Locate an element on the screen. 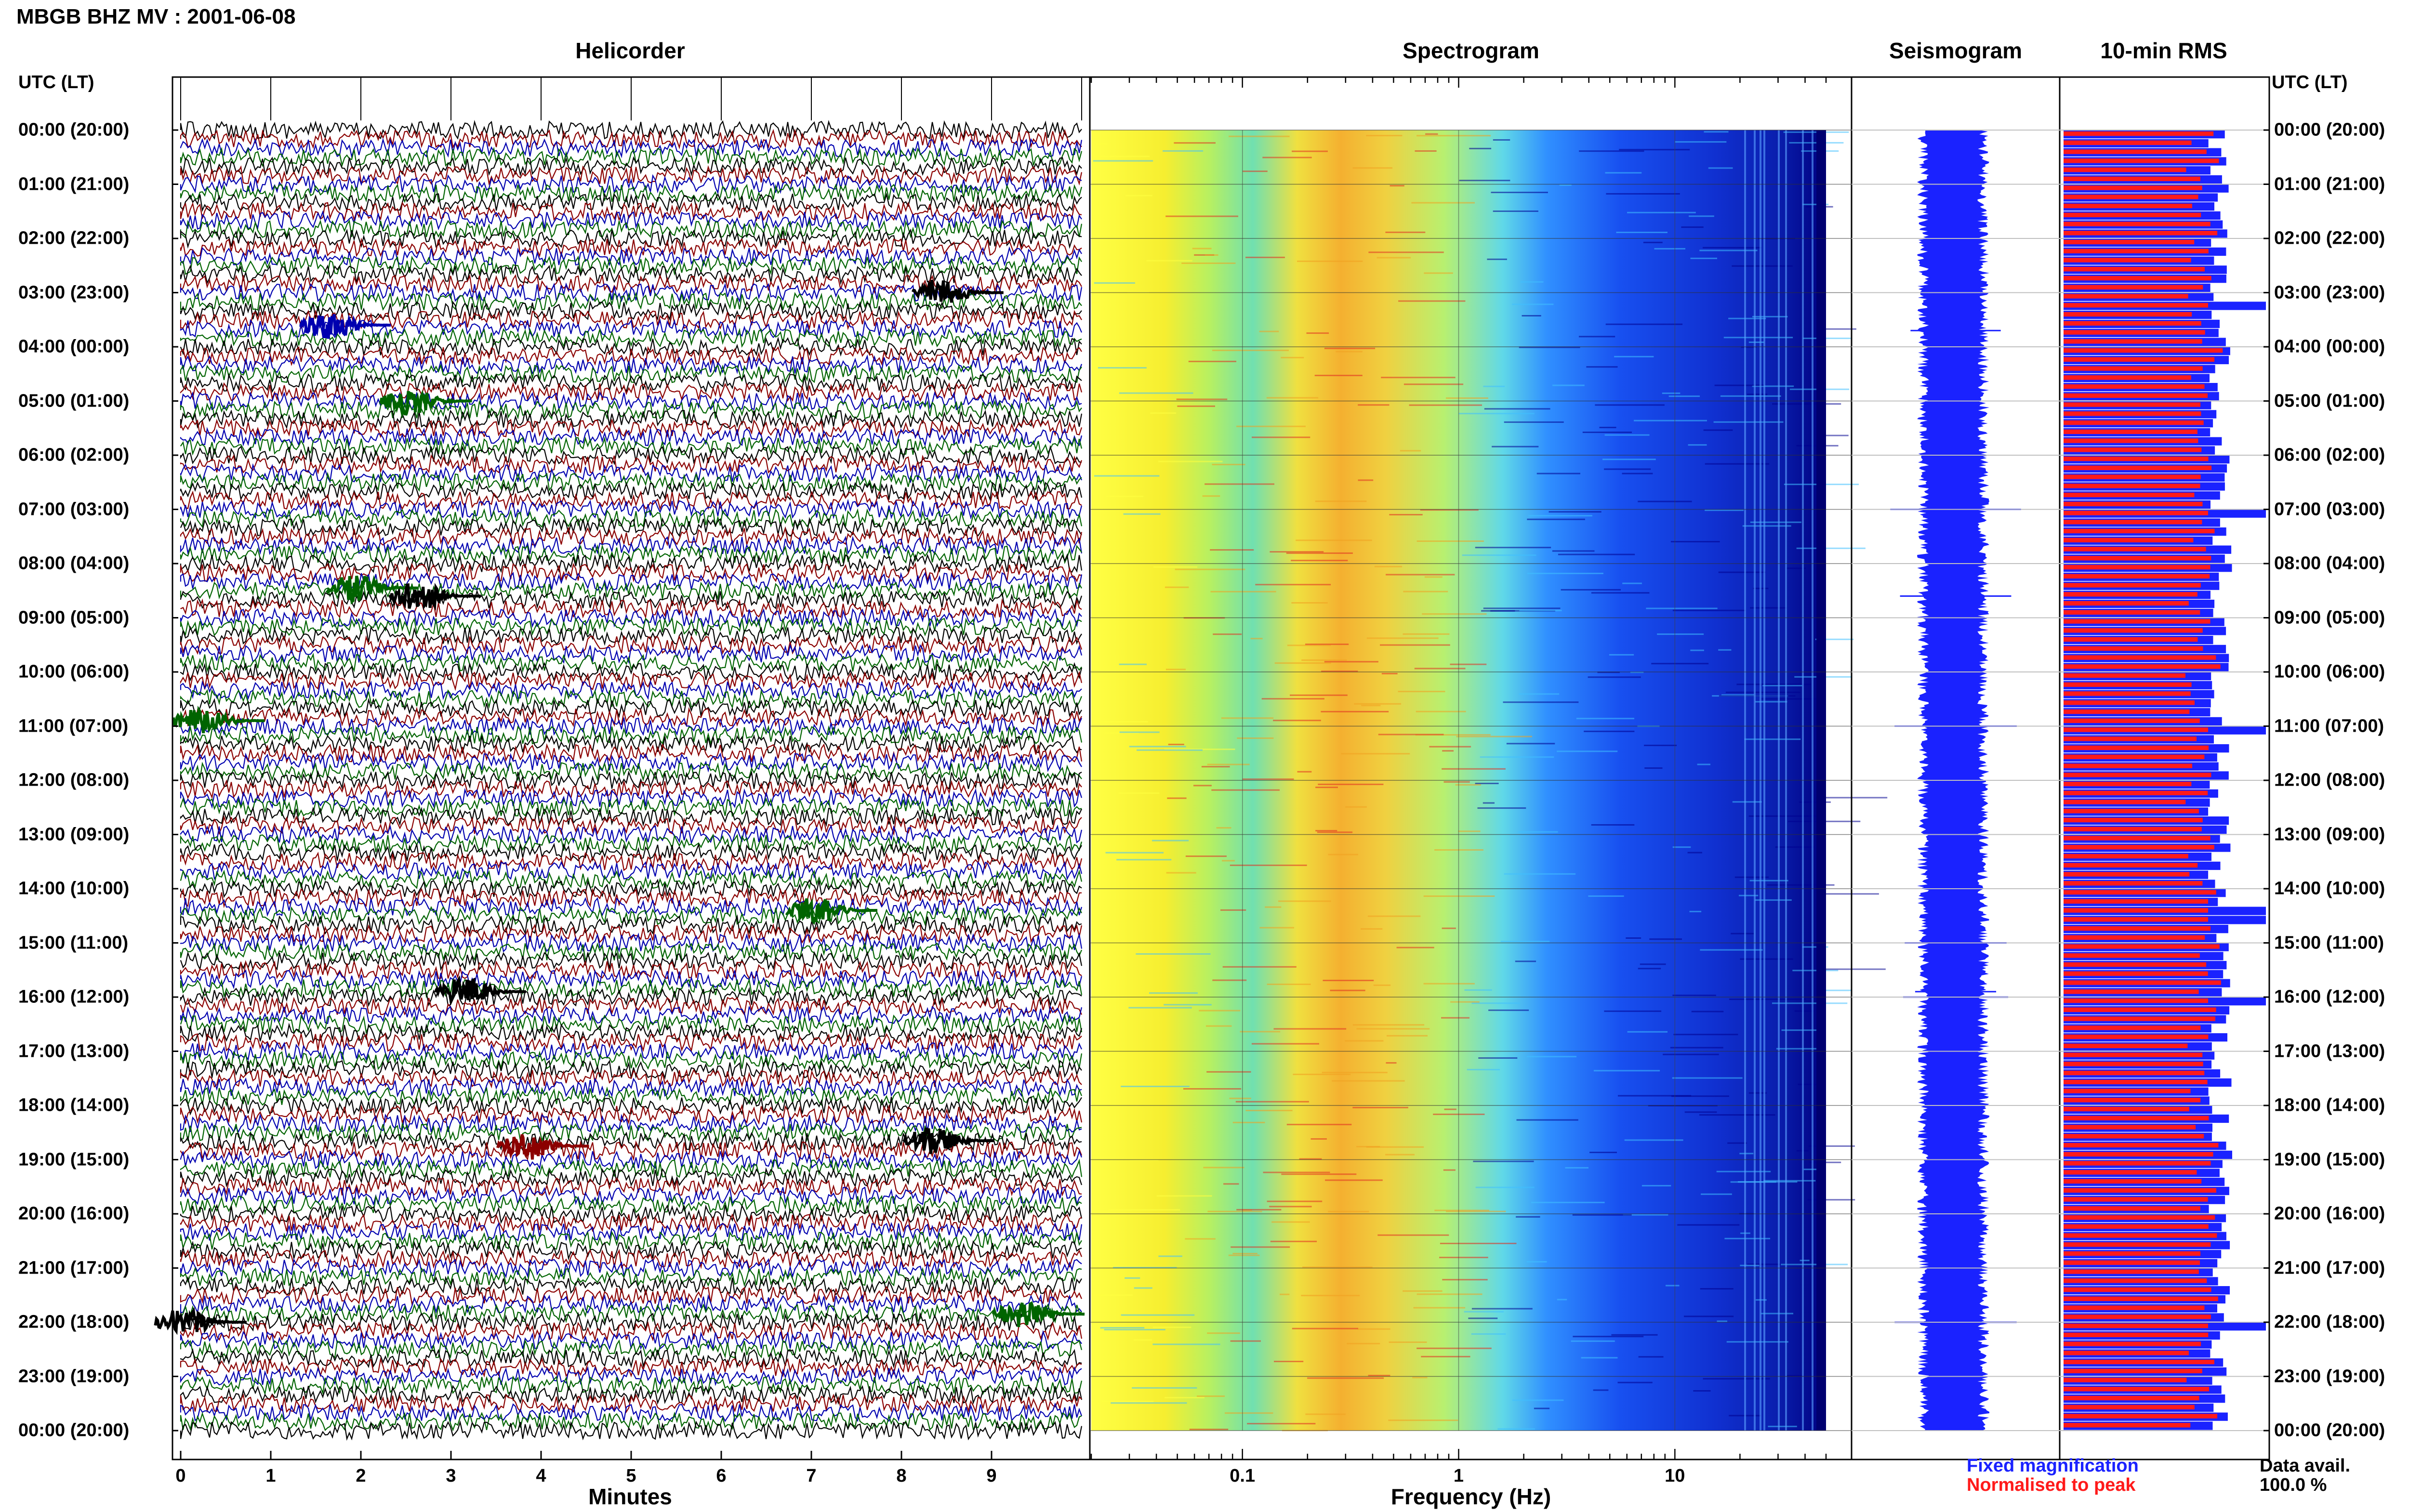  right-time-label: 14:00 (10:00) is located at coordinates (2329, 888).